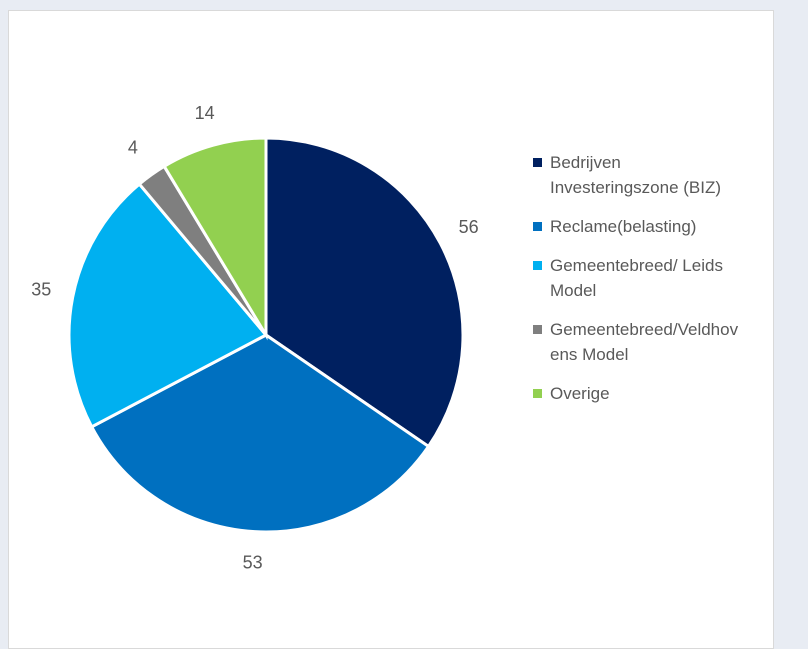 This screenshot has width=808, height=649. Describe the element at coordinates (580, 393) in the screenshot. I see `legend-label: Overige` at that location.